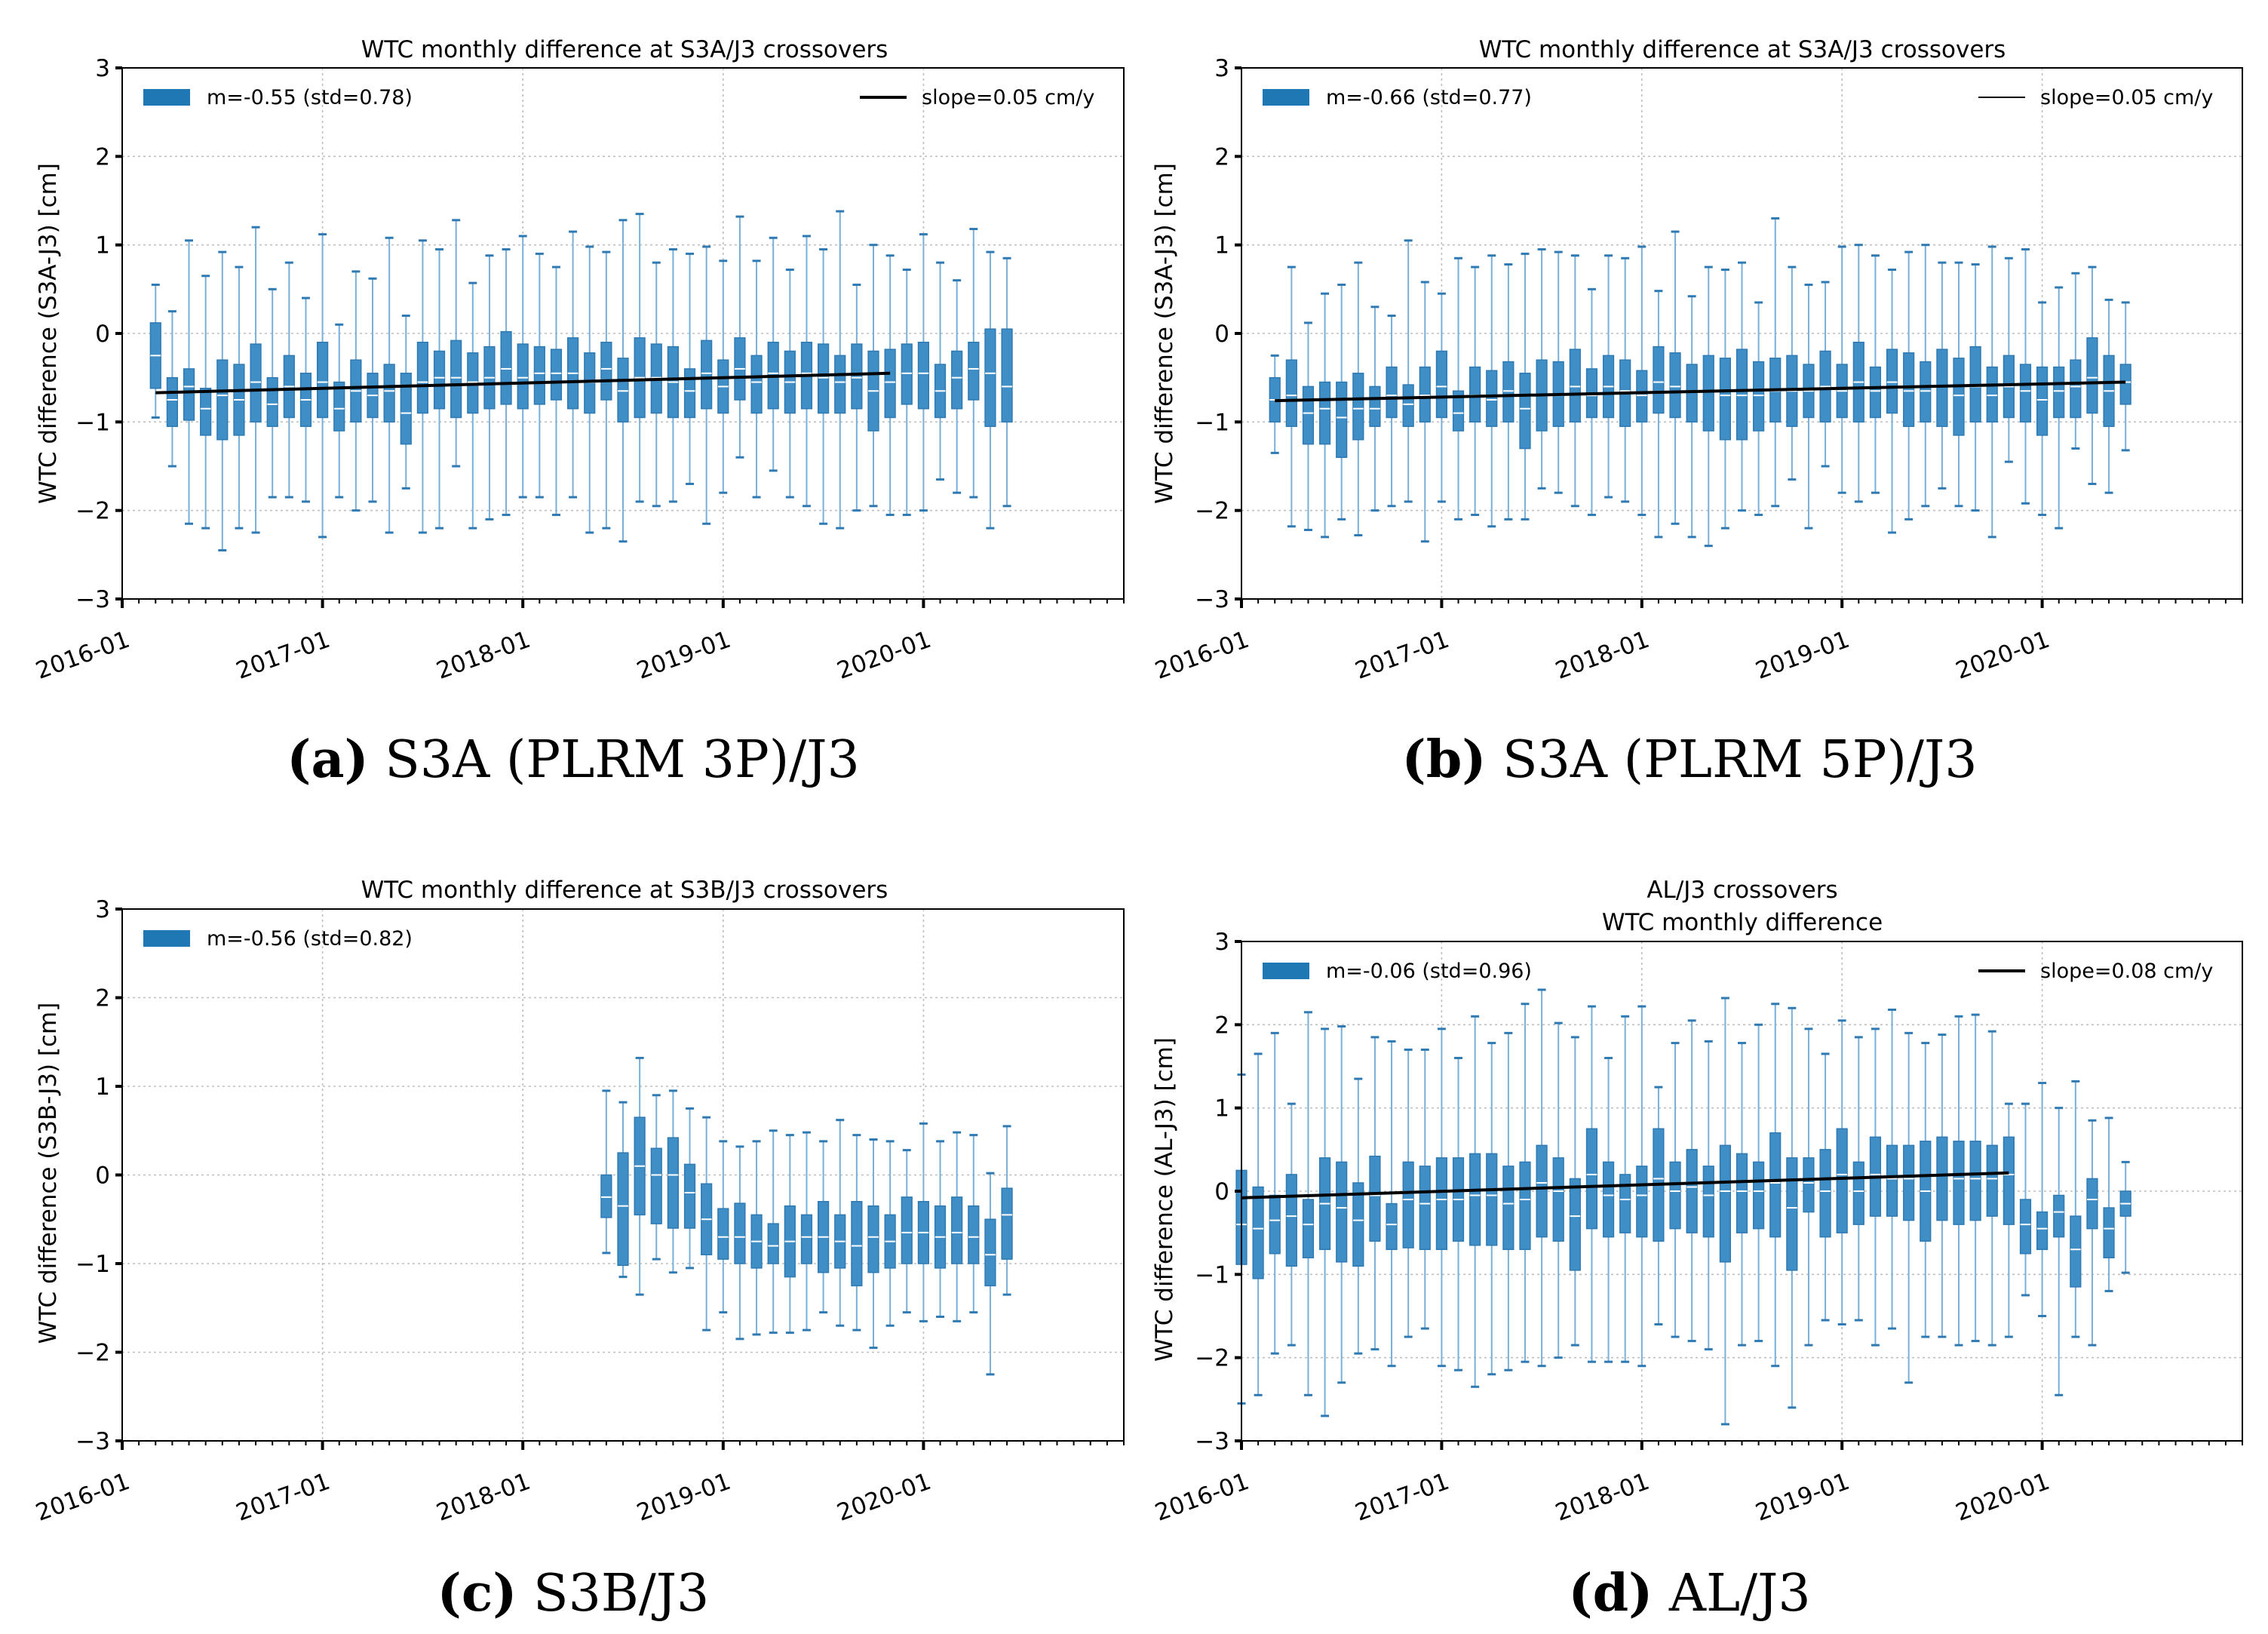  I want to click on panel-d-y-tick-label: 1, so click(1221, 1109).